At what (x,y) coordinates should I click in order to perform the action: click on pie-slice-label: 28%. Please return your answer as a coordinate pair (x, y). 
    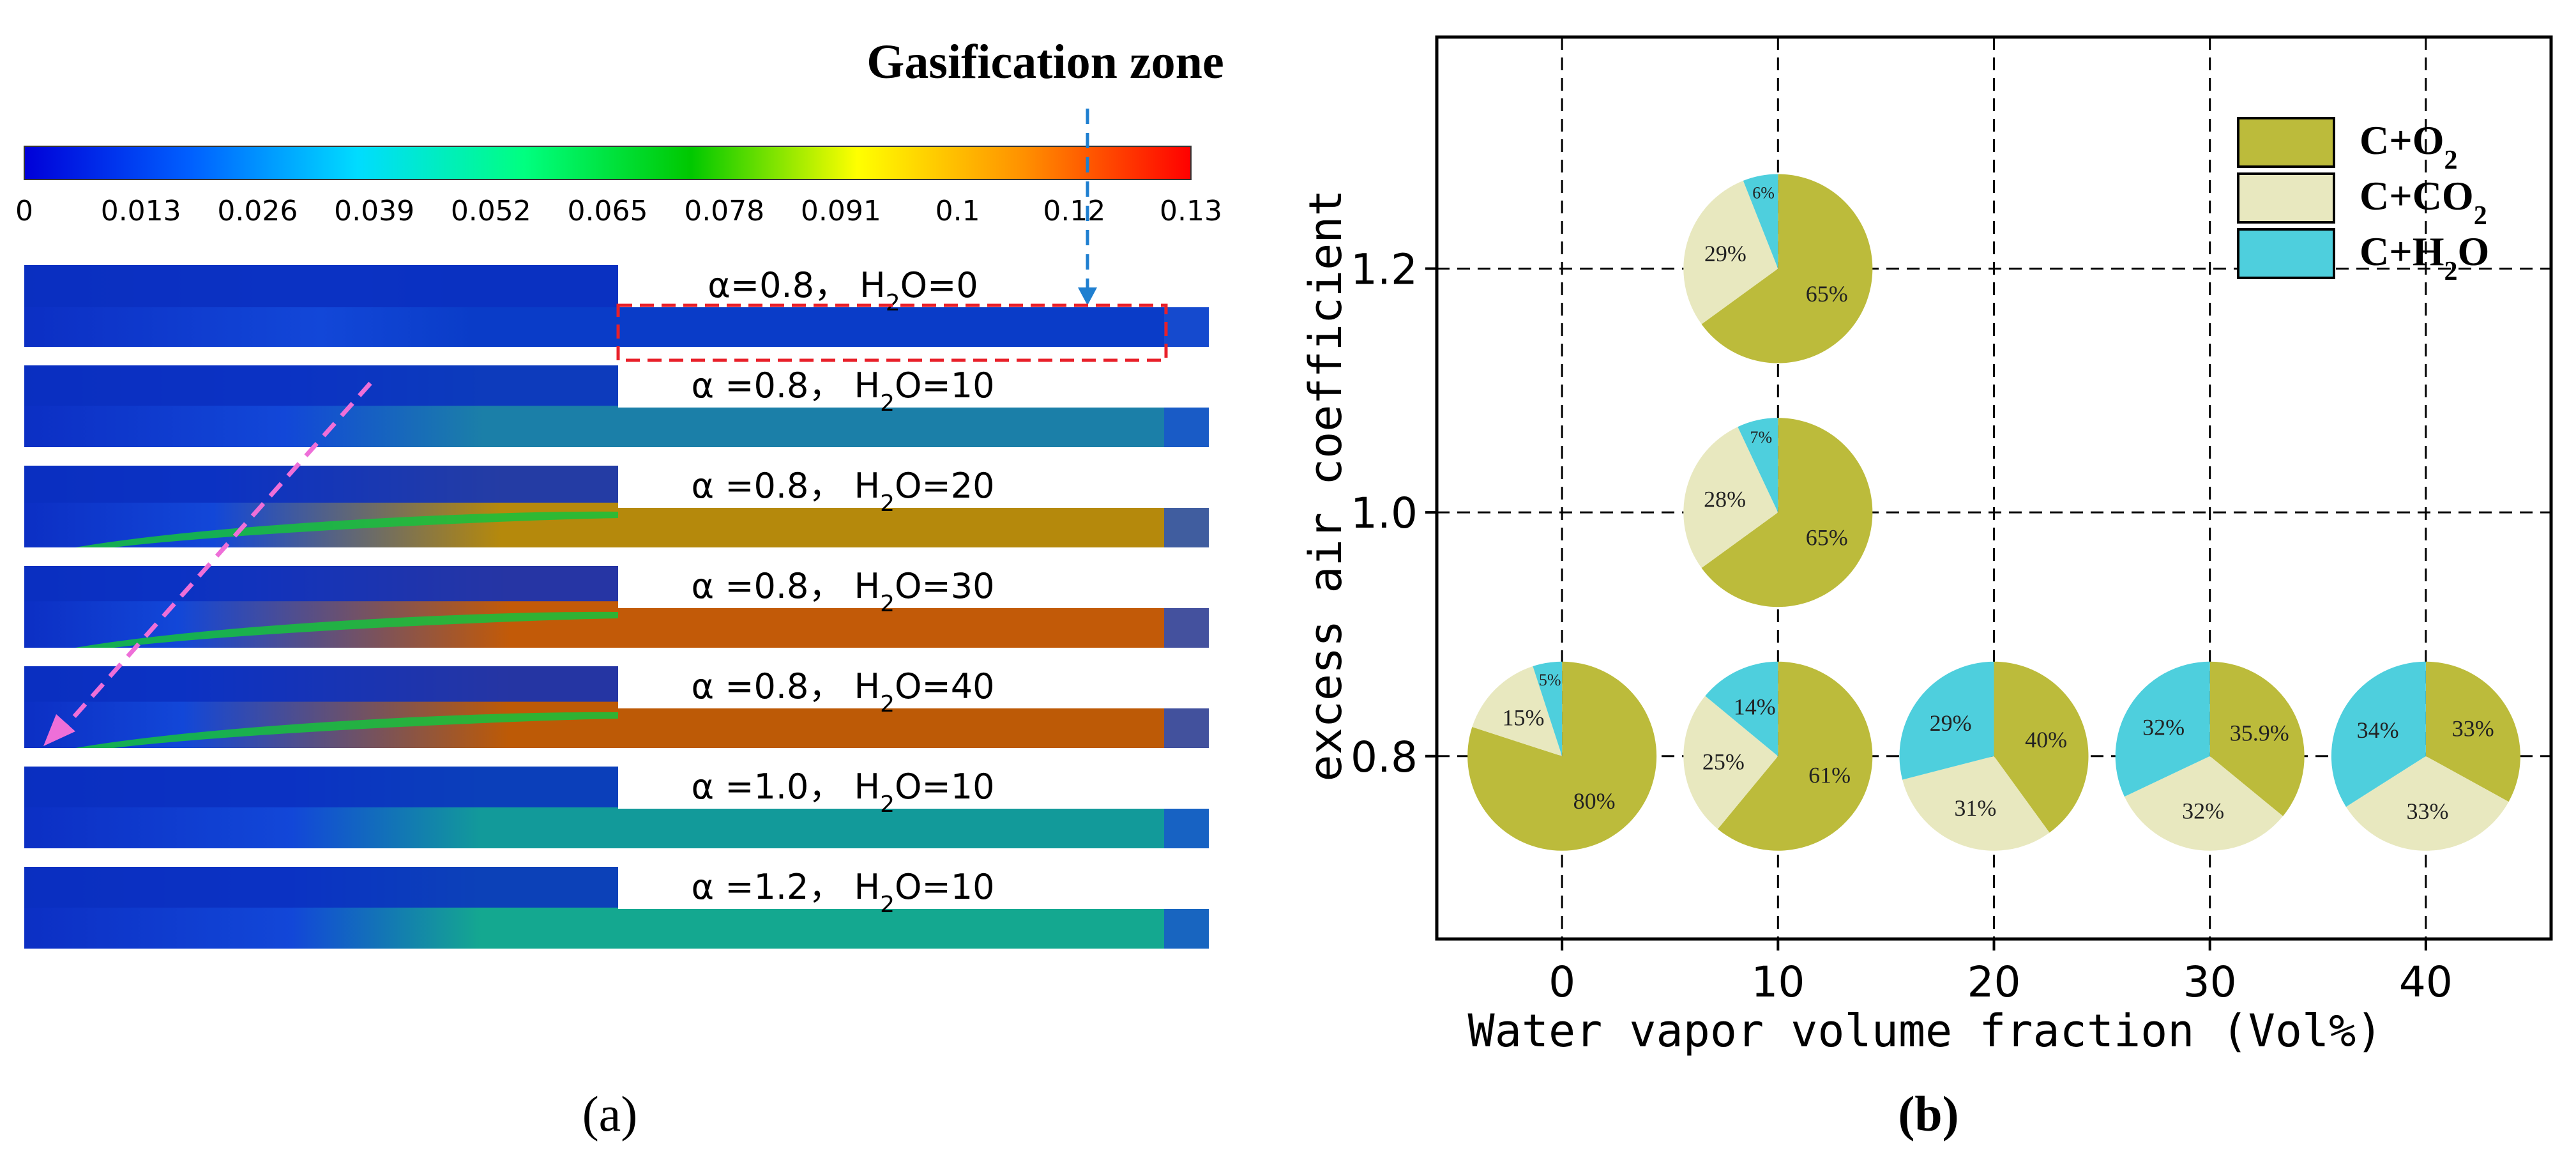
    Looking at the image, I should click on (1725, 499).